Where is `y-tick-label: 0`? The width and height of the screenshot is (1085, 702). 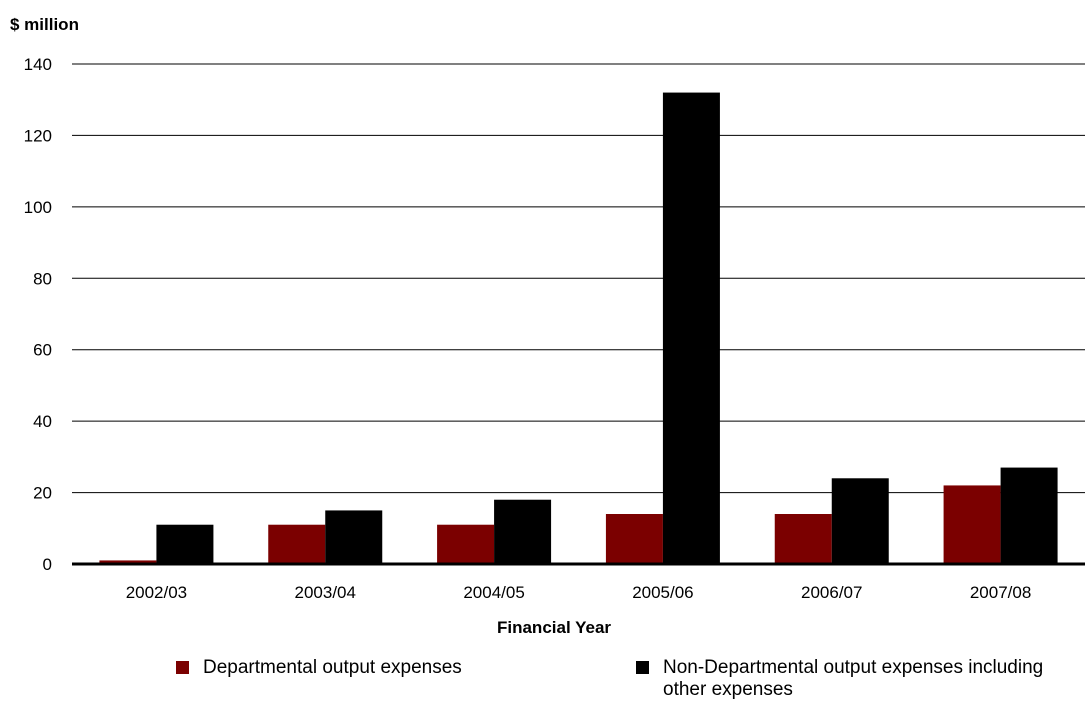
y-tick-label: 0 is located at coordinates (47, 564).